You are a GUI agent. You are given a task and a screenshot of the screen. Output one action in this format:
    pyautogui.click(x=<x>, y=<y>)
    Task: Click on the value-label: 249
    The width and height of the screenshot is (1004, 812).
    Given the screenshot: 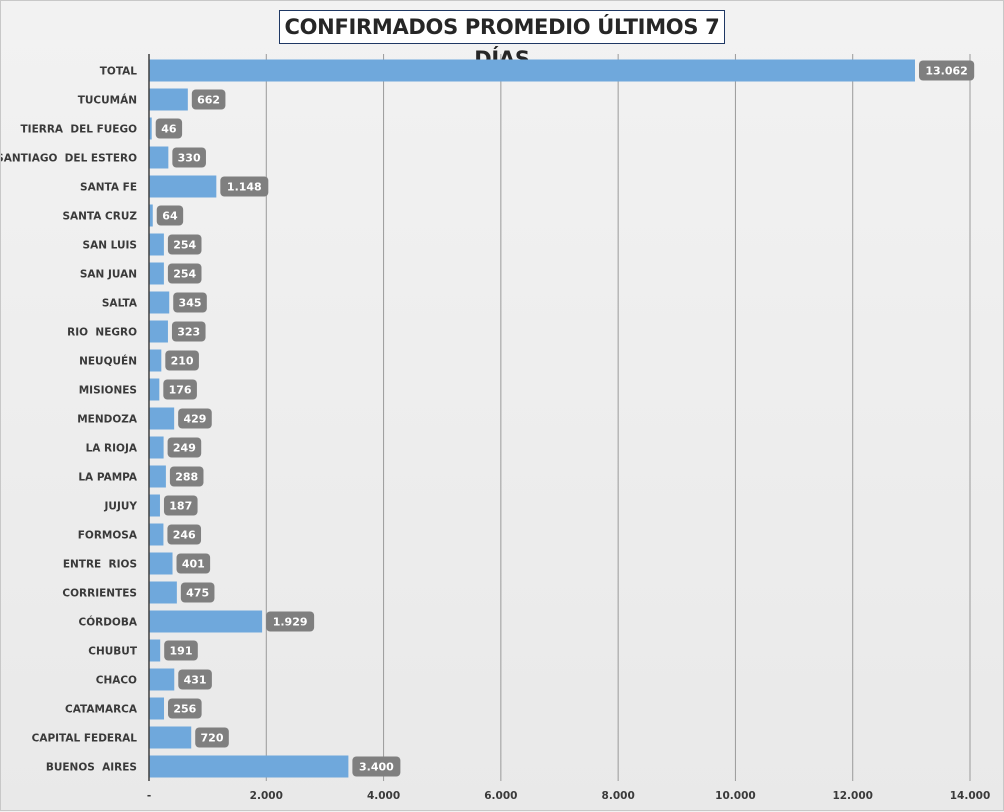 What is the action you would take?
    pyautogui.click(x=184, y=447)
    